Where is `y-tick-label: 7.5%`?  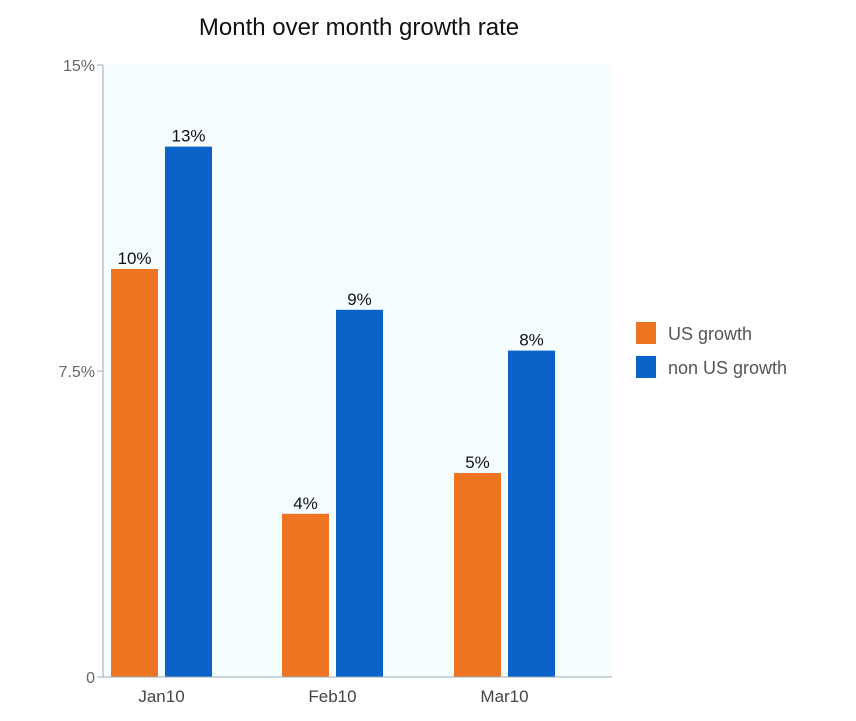 y-tick-label: 7.5% is located at coordinates (77, 372).